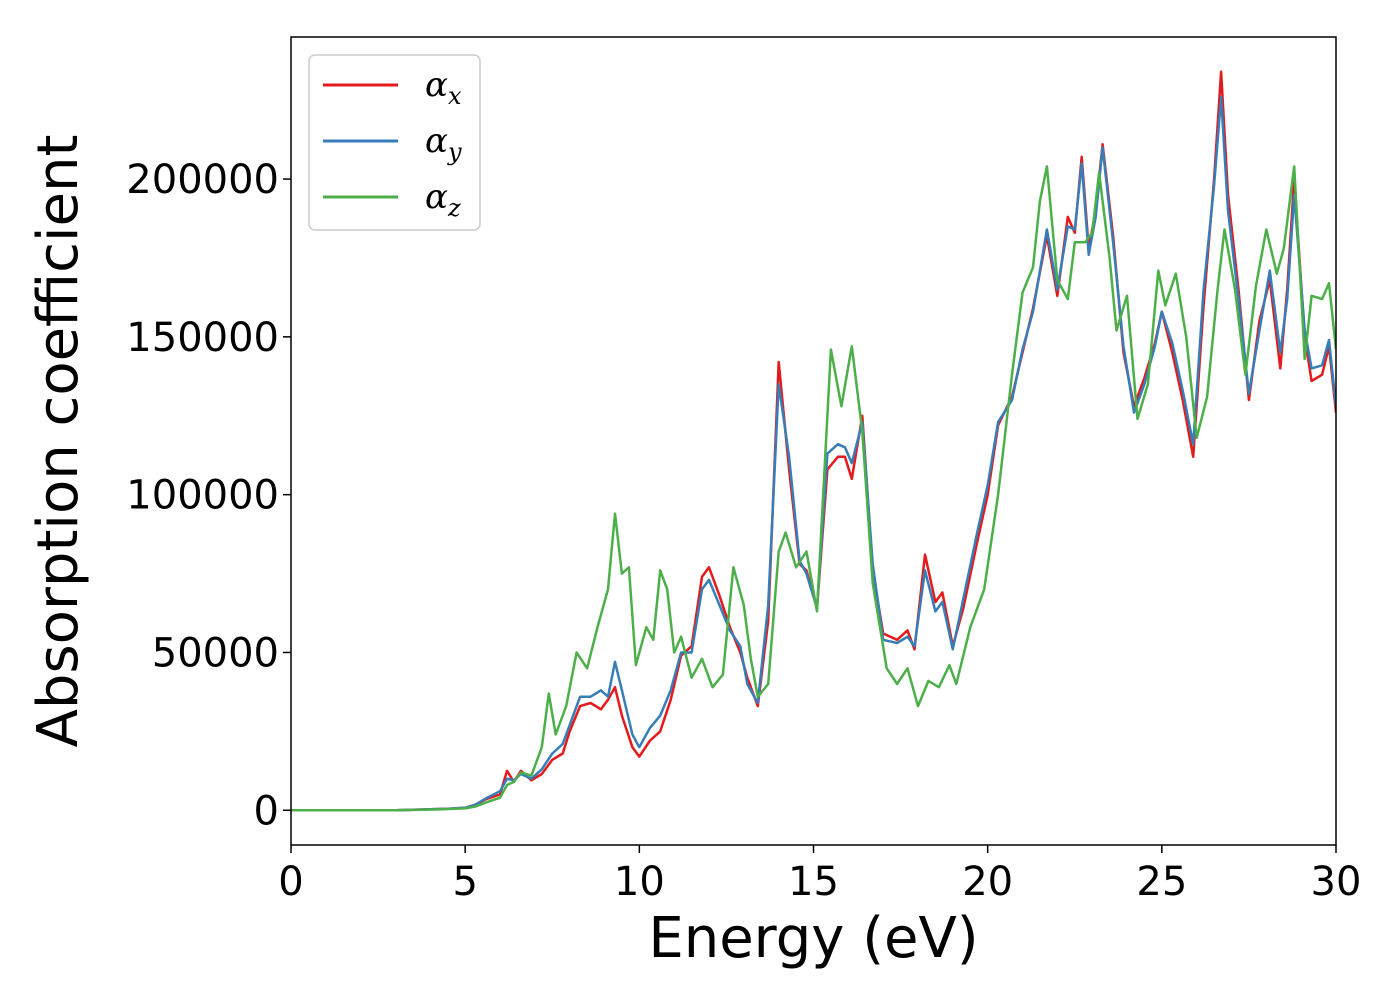 This screenshot has height=1000, width=1400. Describe the element at coordinates (639, 882) in the screenshot. I see `x-tick-label: 10` at that location.